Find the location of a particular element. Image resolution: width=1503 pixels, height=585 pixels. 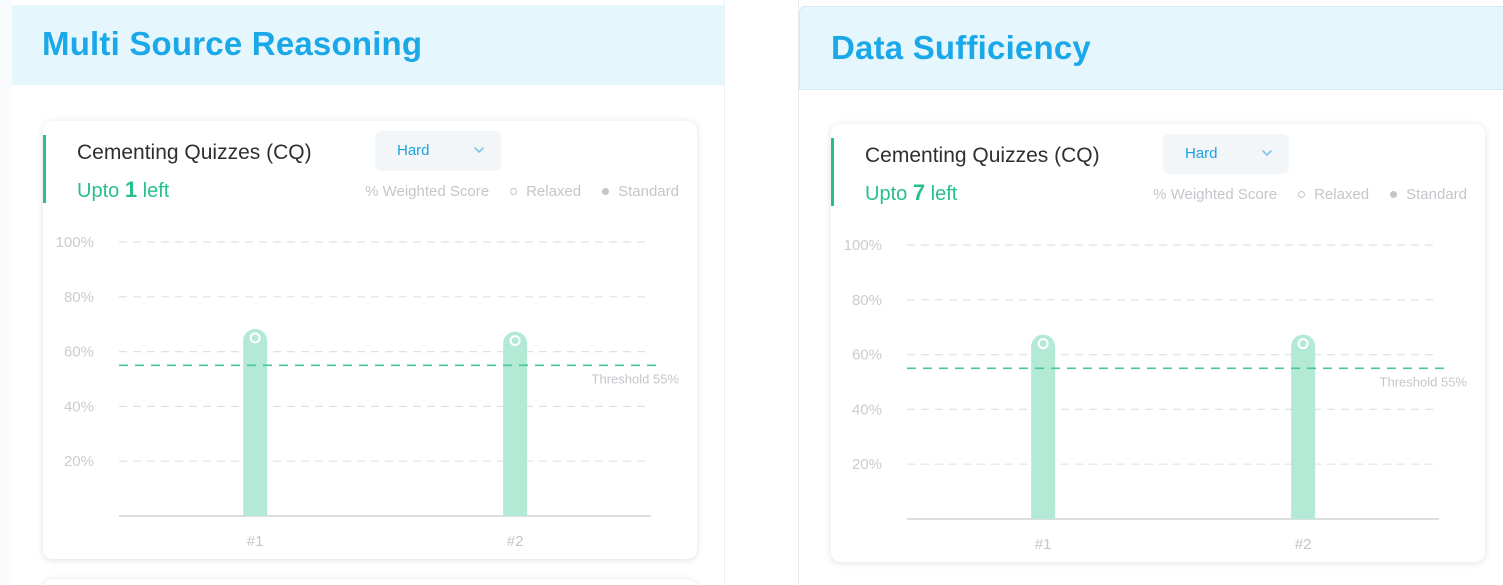

section-title: Data Sufficiency is located at coordinates (961, 47).